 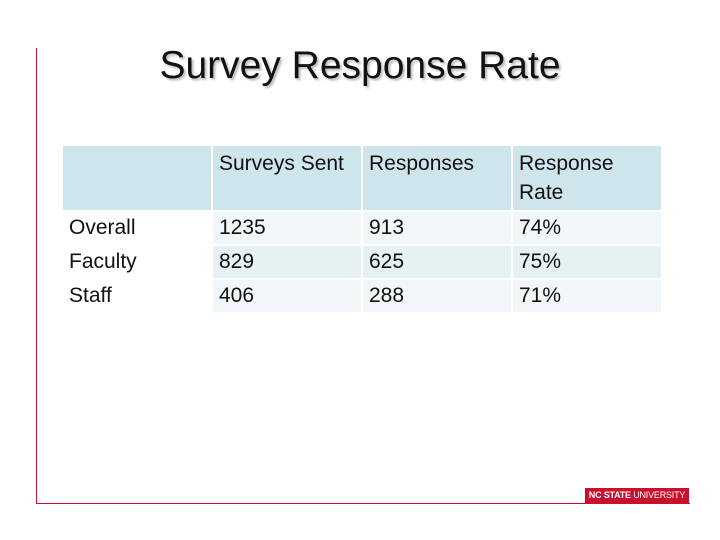 What do you see at coordinates (287, 262) in the screenshot?
I see `table-cell: 829` at bounding box center [287, 262].